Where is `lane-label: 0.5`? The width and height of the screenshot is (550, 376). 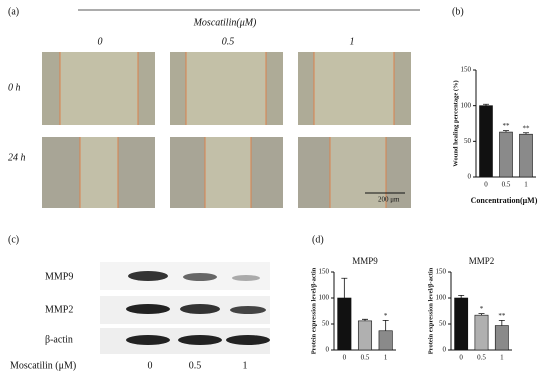 lane-label: 0.5 is located at coordinates (195, 365).